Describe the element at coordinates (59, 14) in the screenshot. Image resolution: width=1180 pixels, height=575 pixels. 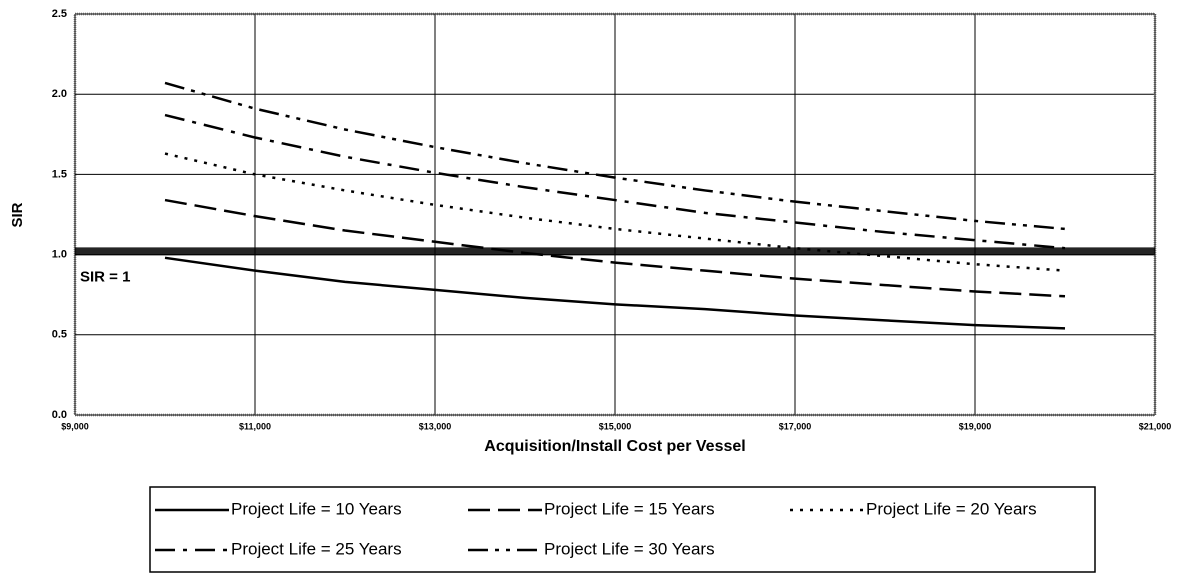
I see `y-tick-label: 2.5` at that location.